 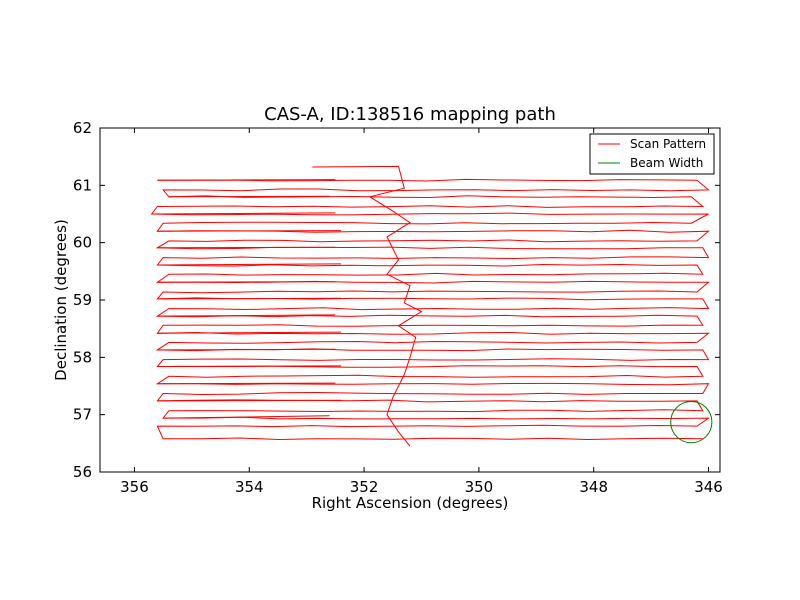 I want to click on x-tick-label: 352, so click(x=364, y=487).